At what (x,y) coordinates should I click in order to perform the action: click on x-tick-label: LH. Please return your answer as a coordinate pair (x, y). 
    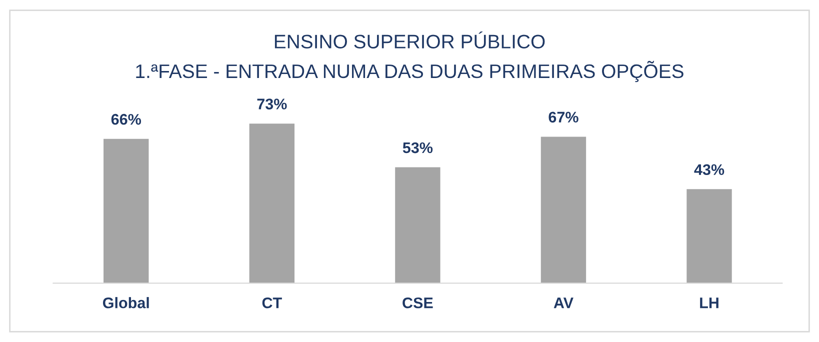
    Looking at the image, I should click on (709, 303).